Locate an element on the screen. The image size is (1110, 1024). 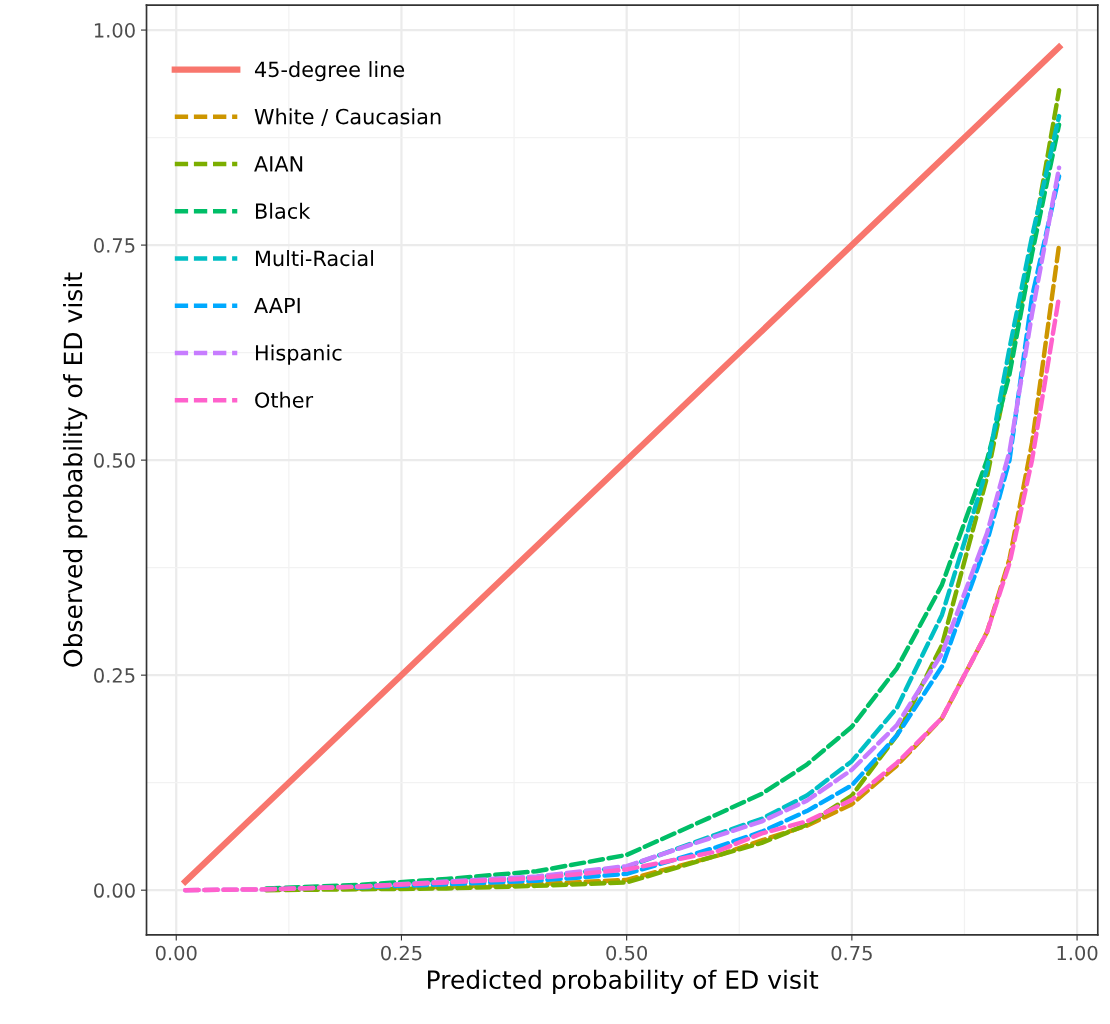
x-tick-label: 0.50 is located at coordinates (627, 953).